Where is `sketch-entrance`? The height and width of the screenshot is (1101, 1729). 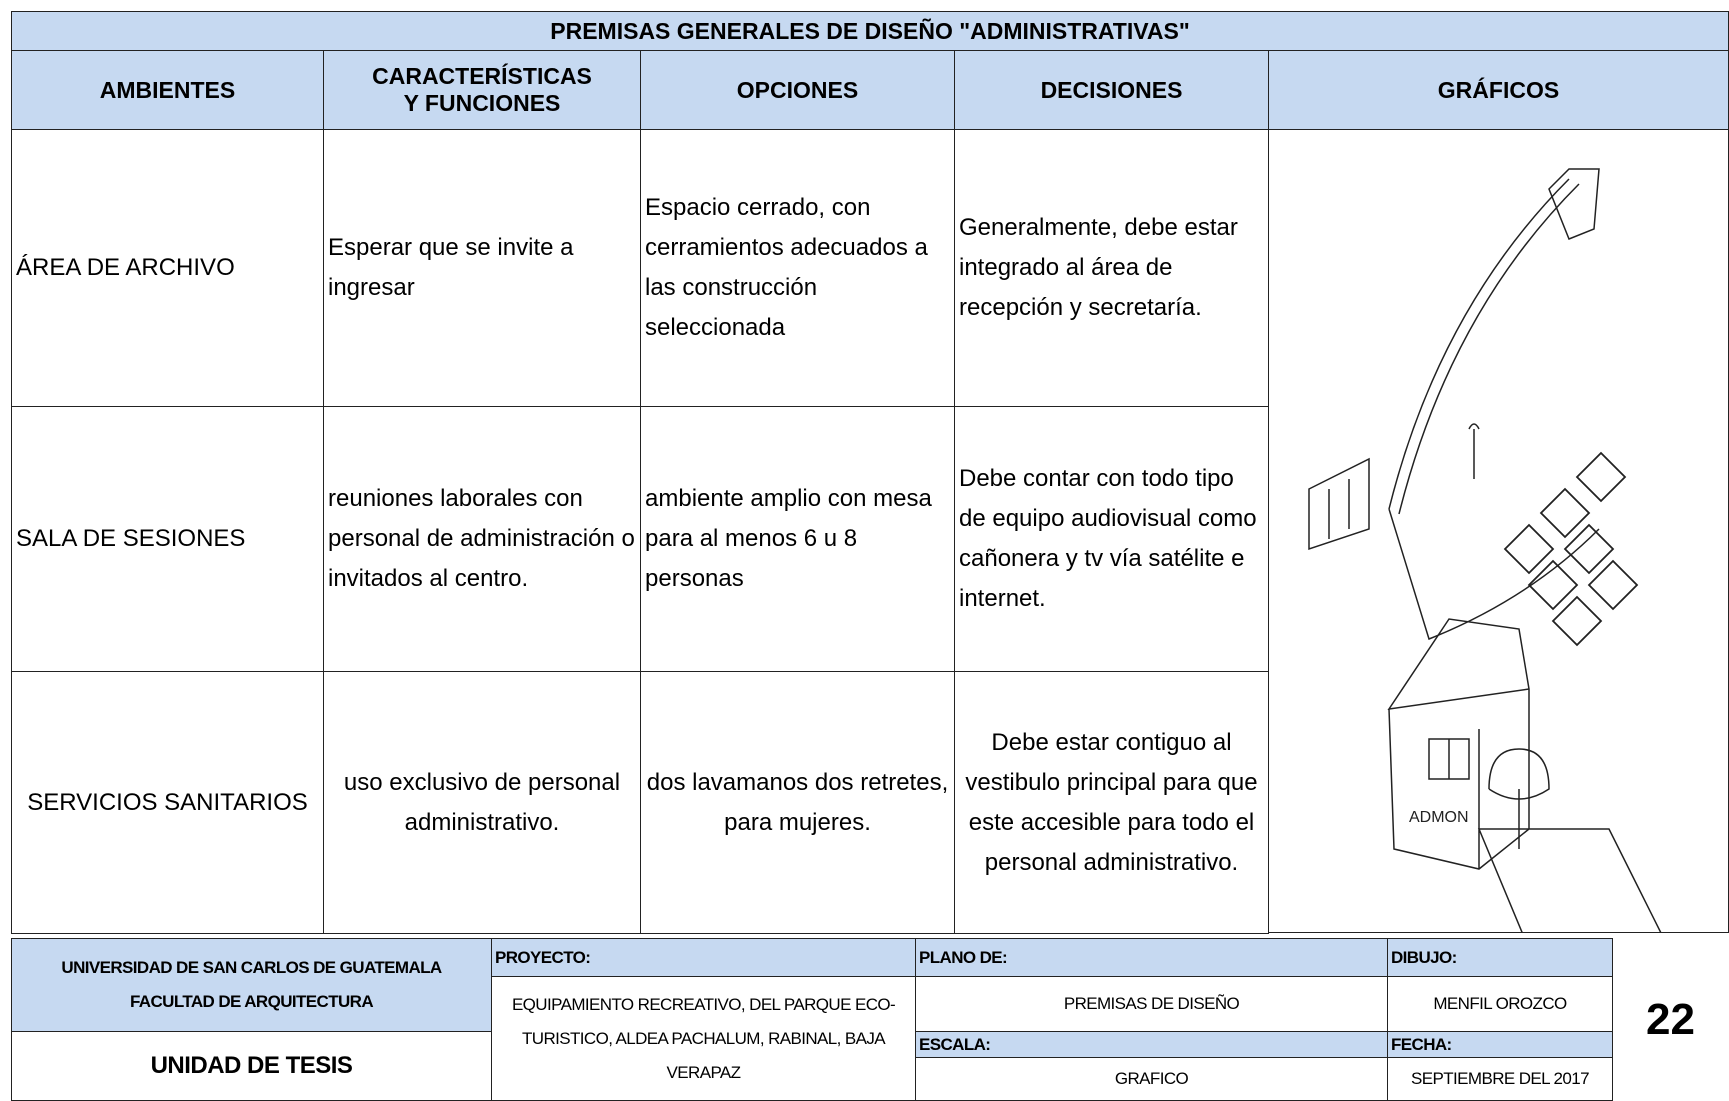 sketch-entrance is located at coordinates (1494, 409).